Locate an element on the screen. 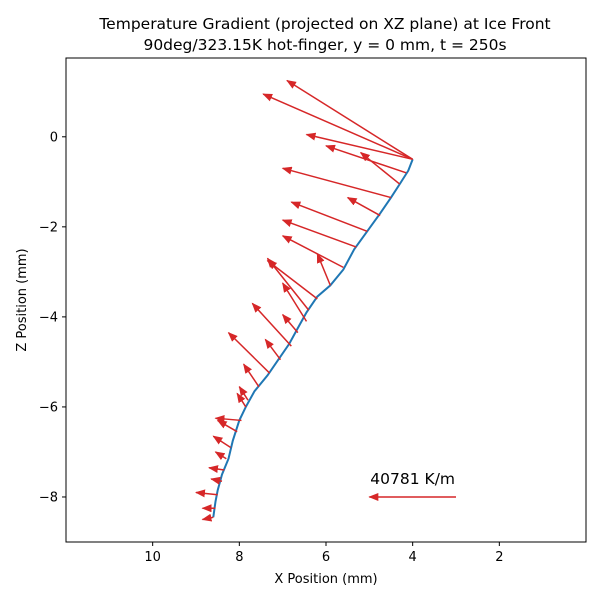  y-tick-label: −4 is located at coordinates (48, 317).